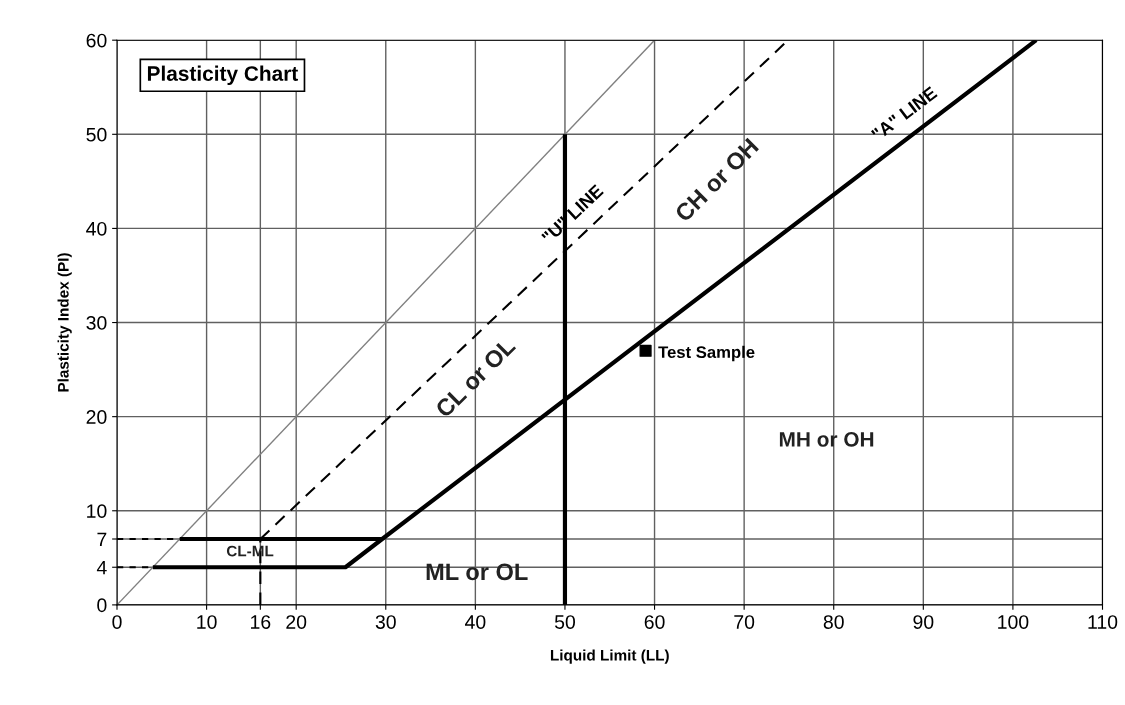  I want to click on y-tick-label: 7, so click(102, 539).